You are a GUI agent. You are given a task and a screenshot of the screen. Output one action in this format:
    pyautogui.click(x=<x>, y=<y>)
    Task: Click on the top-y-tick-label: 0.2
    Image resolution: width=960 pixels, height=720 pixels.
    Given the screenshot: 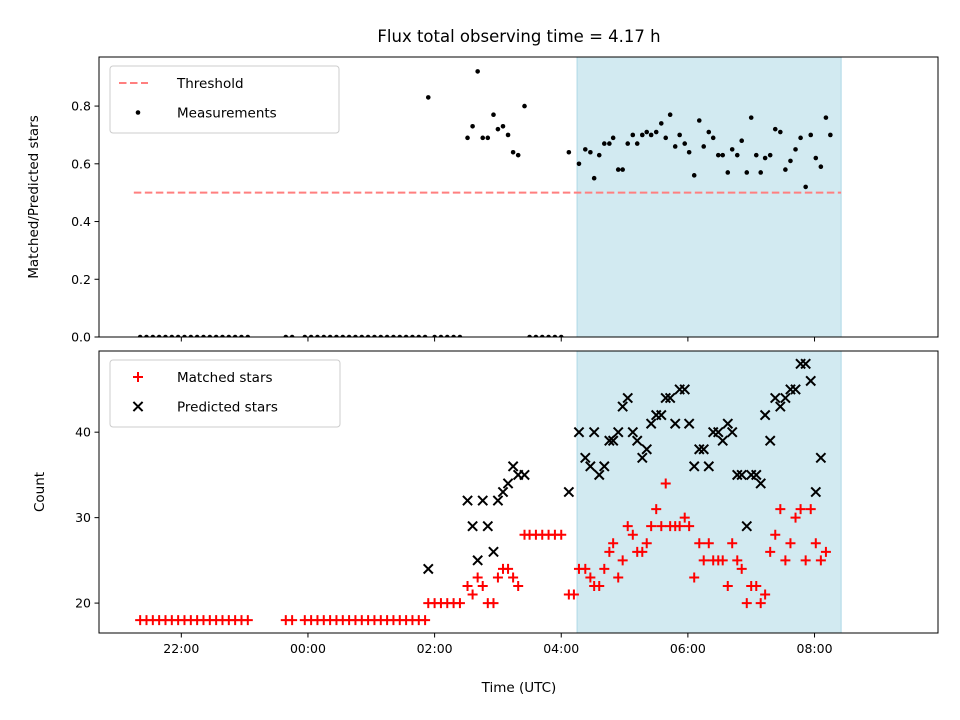 What is the action you would take?
    pyautogui.click(x=81, y=279)
    